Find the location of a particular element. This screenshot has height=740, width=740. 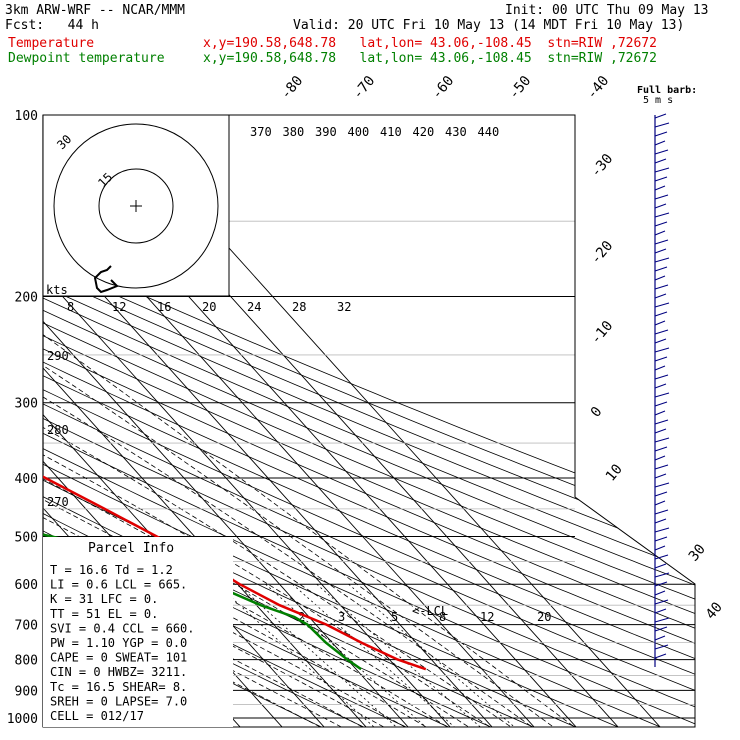

mixing-ratio-label: 3 is located at coordinates (341, 617).